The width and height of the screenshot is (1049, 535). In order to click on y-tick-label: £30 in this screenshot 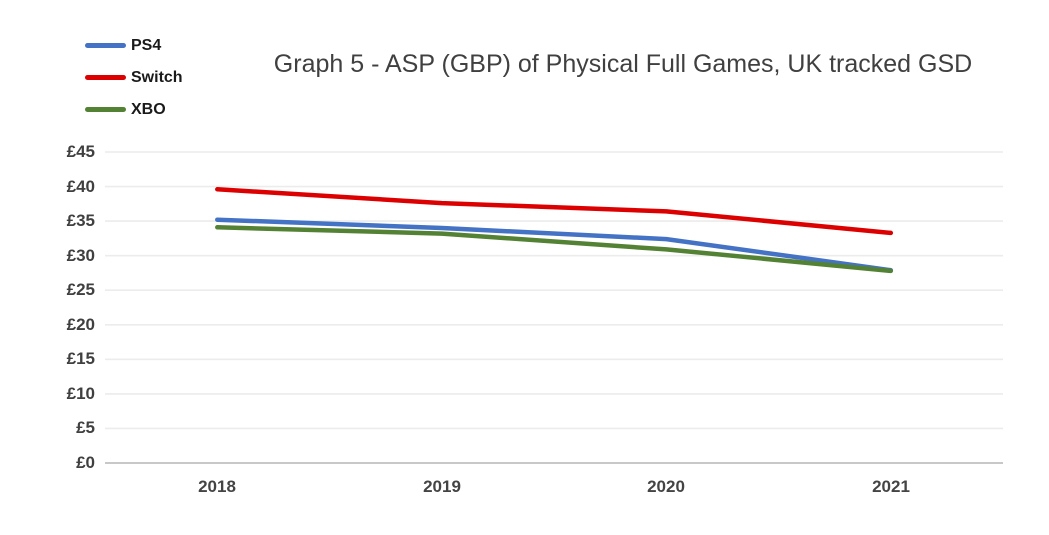, I will do `click(80, 255)`.